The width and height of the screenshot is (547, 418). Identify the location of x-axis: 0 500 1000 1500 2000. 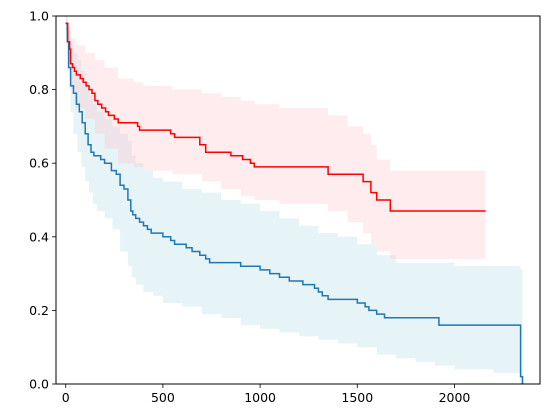
(266, 394).